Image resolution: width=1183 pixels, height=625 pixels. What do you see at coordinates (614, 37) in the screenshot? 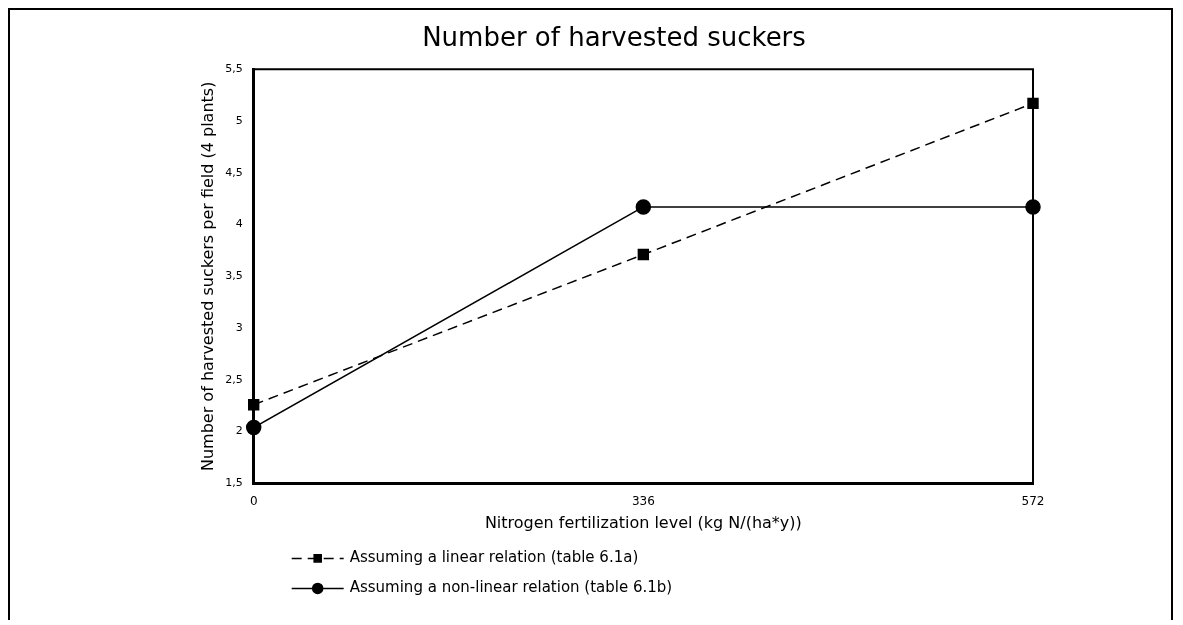
I see `chart-title: Number of harvested suckers` at bounding box center [614, 37].